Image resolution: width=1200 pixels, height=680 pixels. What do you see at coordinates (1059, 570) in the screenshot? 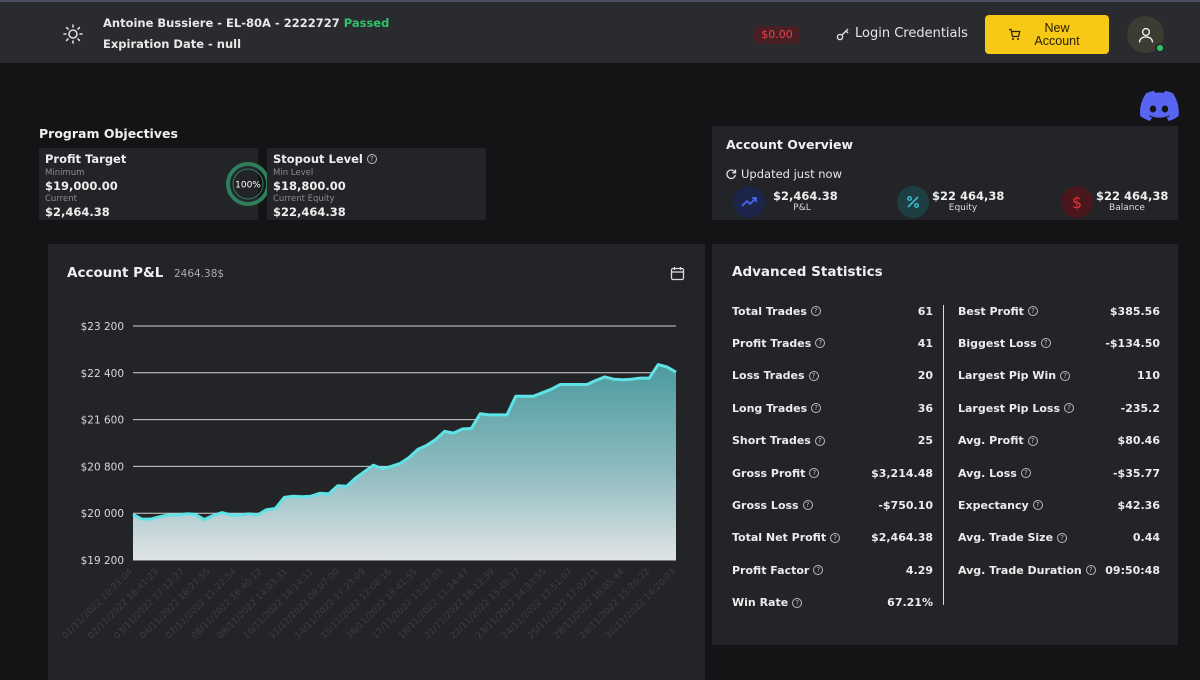
I see `stat-row-right: Avg. Trade Duration? 09:50:48` at bounding box center [1059, 570].